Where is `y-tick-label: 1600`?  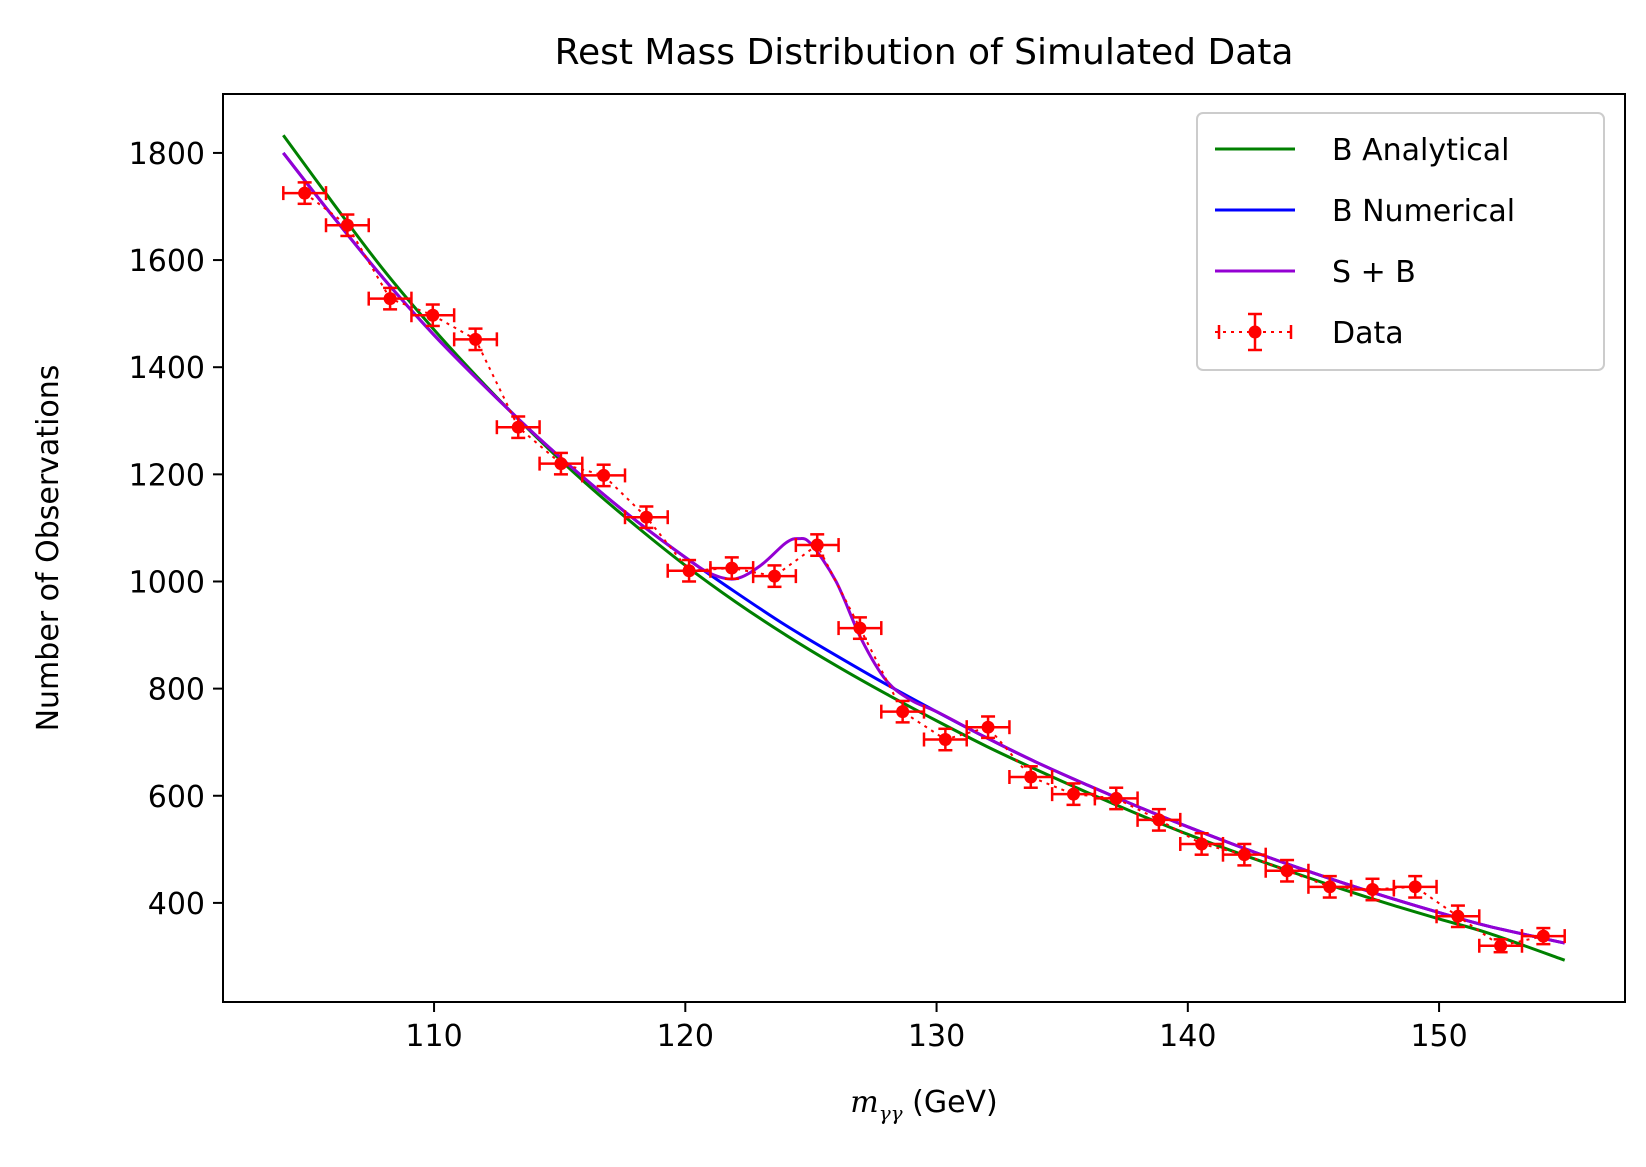 y-tick-label: 1600 is located at coordinates (167, 261).